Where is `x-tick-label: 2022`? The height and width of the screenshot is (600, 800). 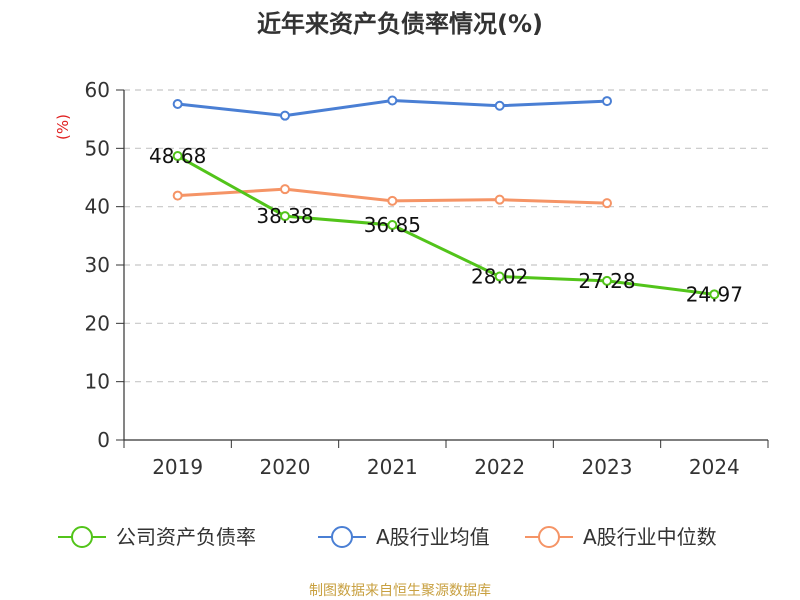 x-tick-label: 2022 is located at coordinates (499, 467).